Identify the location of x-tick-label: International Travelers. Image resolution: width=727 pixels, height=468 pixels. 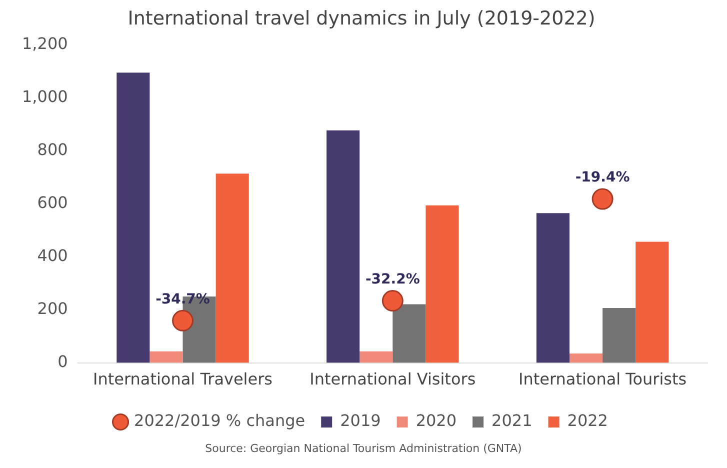
(182, 379).